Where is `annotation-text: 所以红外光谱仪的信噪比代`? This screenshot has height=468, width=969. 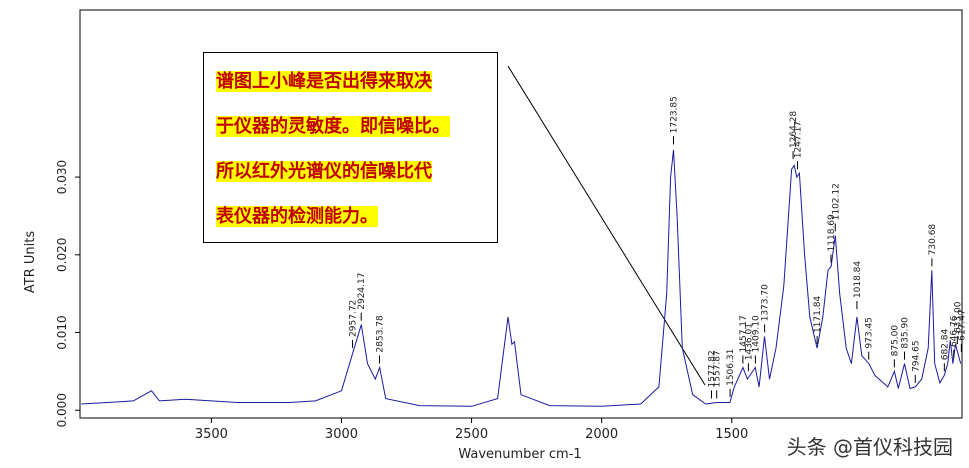
annotation-text: 所以红外光谱仪的信噪比代 is located at coordinates (324, 171).